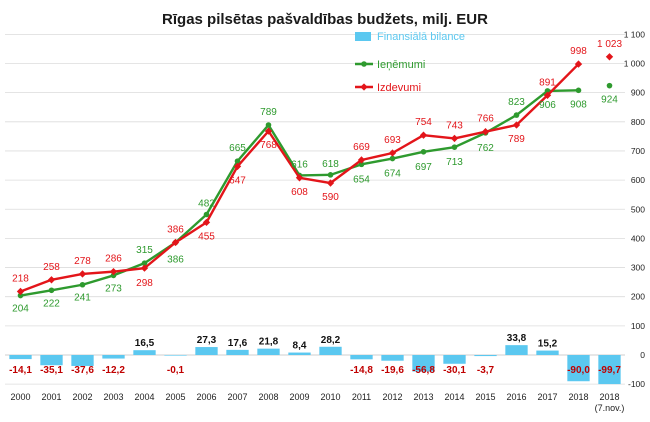 The height and width of the screenshot is (422, 650). What do you see at coordinates (331, 340) in the screenshot?
I see `balance-label: 28,2` at bounding box center [331, 340].